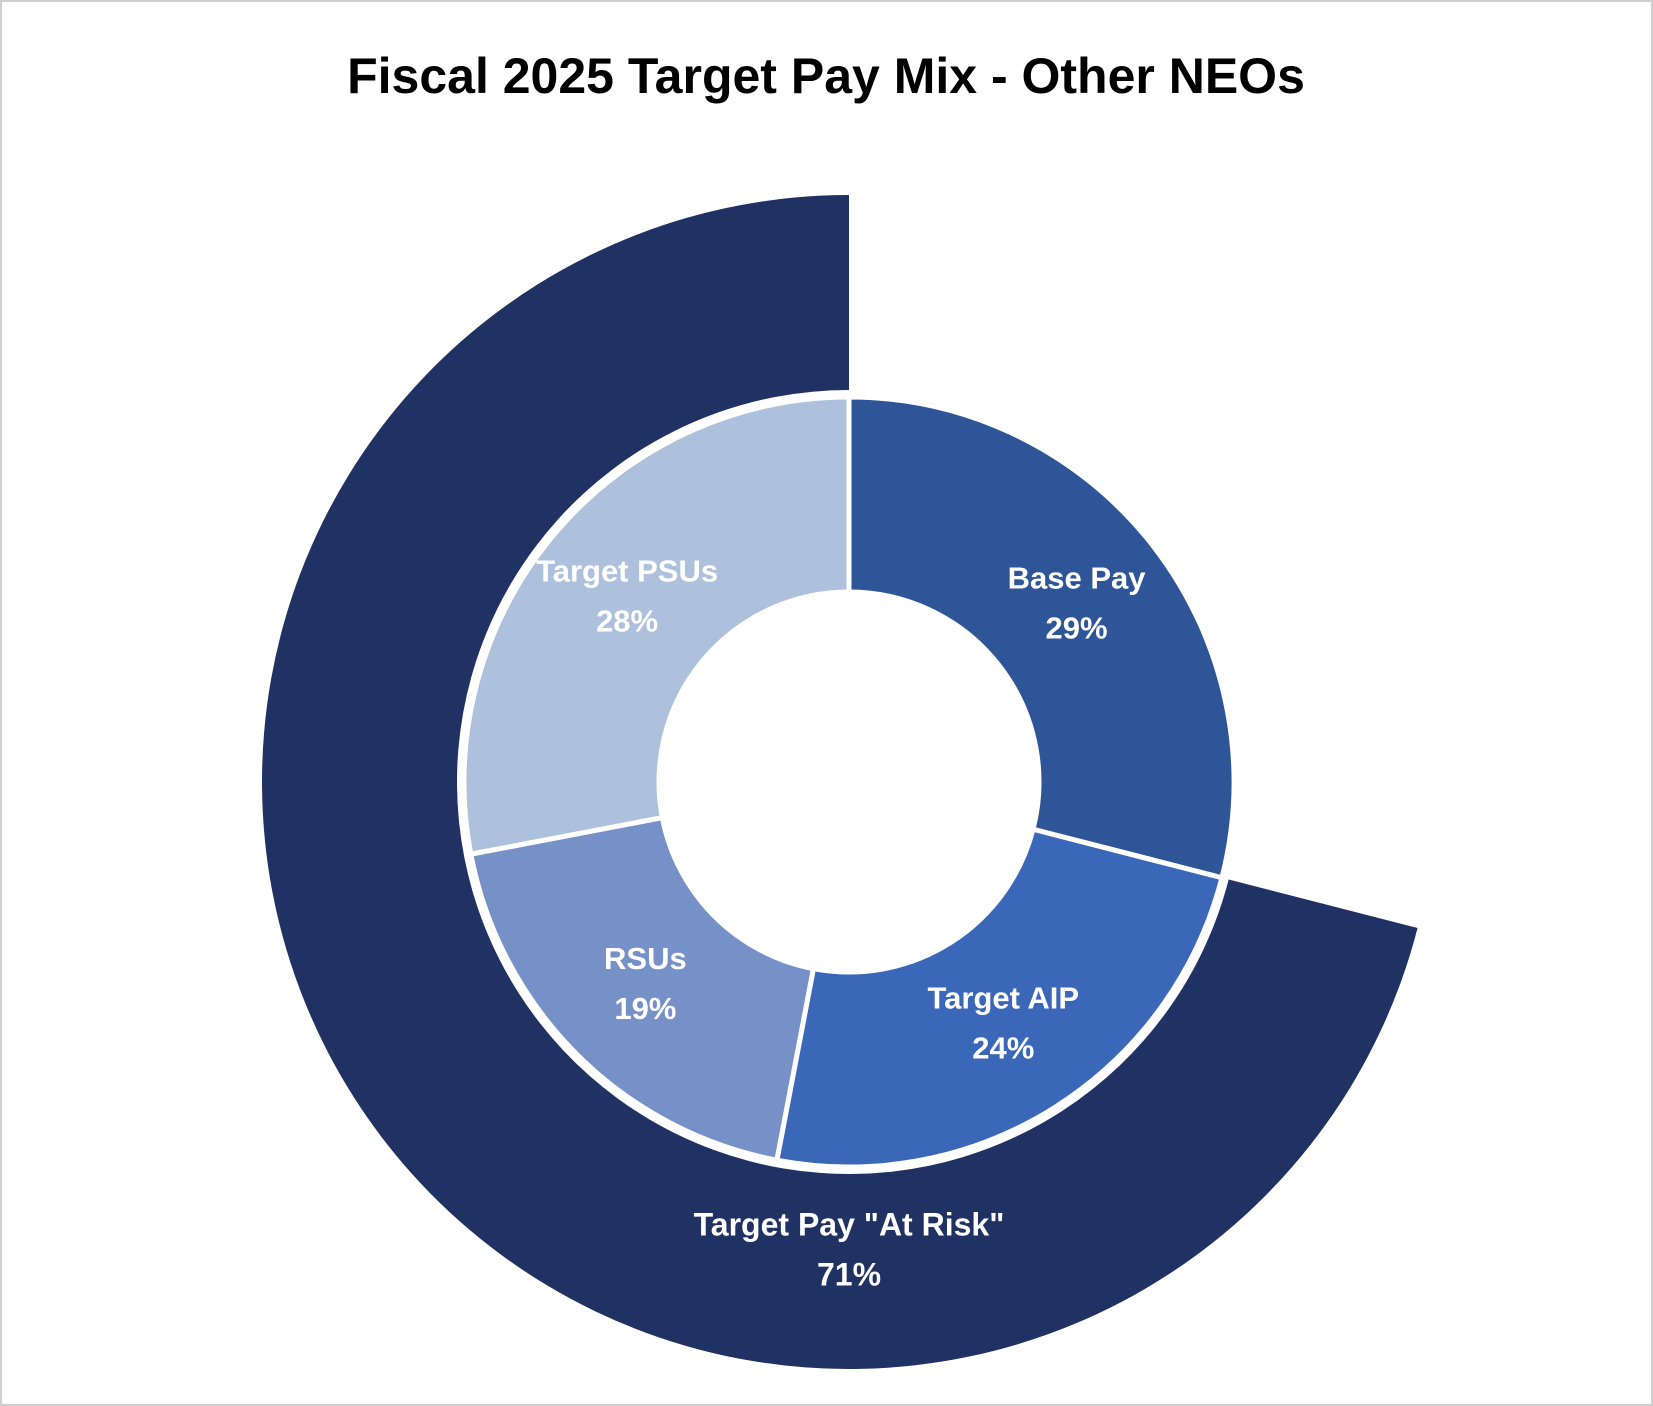 This screenshot has width=1653, height=1406. What do you see at coordinates (826, 76) in the screenshot?
I see `chart-title: Fiscal 2025 Target Pay Mix - Other NEOs` at bounding box center [826, 76].